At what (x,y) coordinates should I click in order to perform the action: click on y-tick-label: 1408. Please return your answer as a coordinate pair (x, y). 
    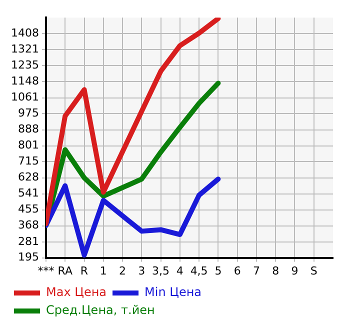
    Looking at the image, I should click on (24, 33).